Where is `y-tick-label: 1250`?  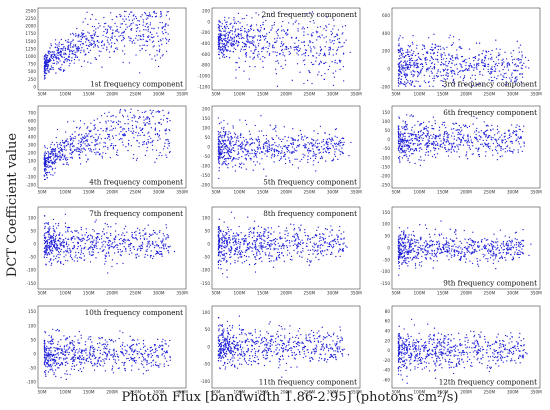
y-tick-label: 1250 is located at coordinates (30, 48).